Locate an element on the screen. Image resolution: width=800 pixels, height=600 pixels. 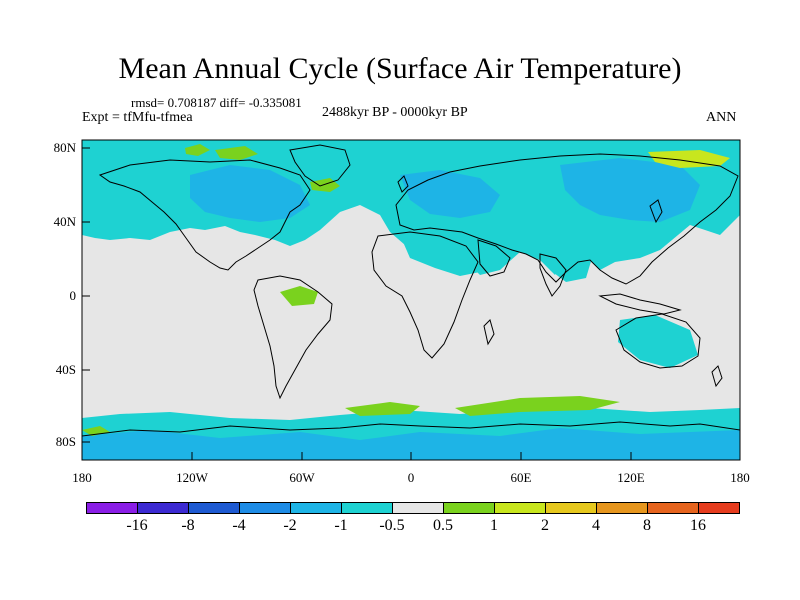
coast-madagascar is located at coordinates (489, 332).